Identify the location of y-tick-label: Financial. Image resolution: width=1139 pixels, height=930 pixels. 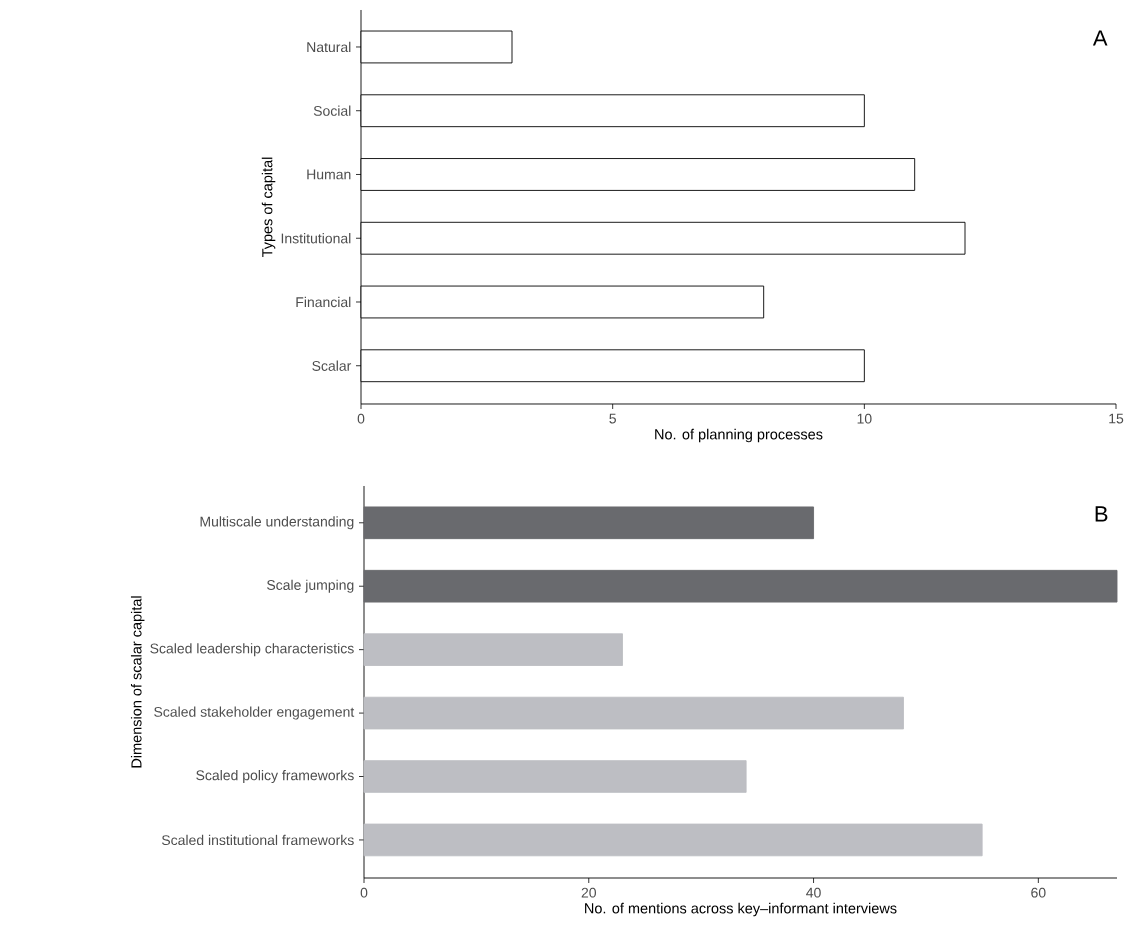
(323, 302).